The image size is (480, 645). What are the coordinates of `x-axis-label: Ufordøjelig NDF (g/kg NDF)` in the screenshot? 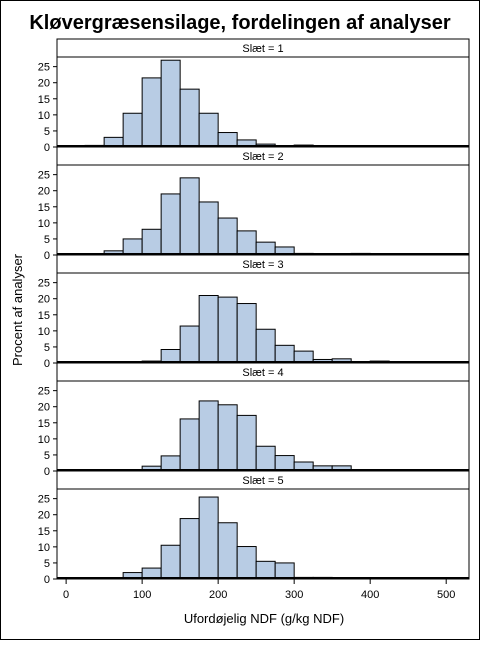 It's located at (264, 618).